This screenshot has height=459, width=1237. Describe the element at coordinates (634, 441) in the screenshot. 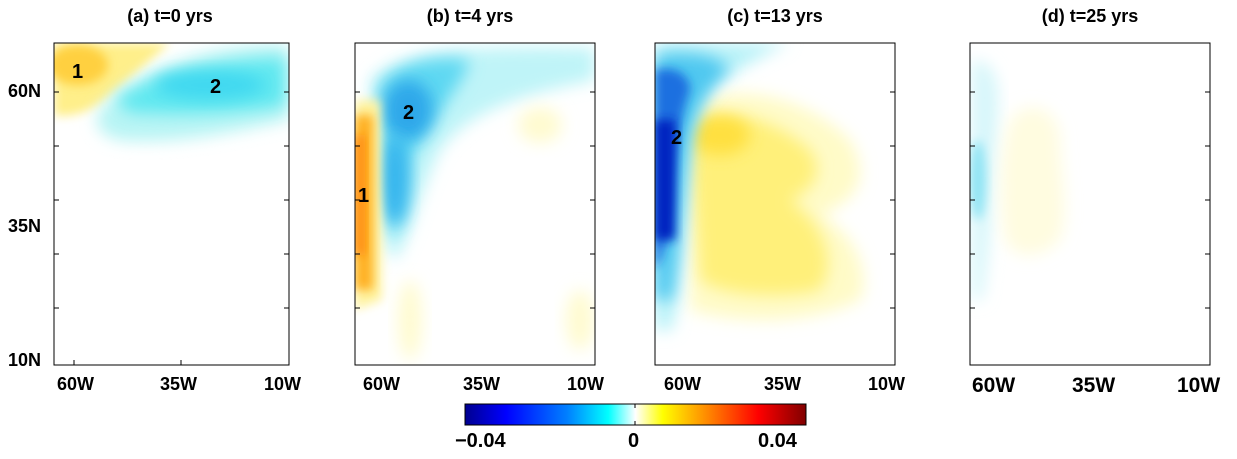

I see `colorbar-mid-label: 0` at that location.